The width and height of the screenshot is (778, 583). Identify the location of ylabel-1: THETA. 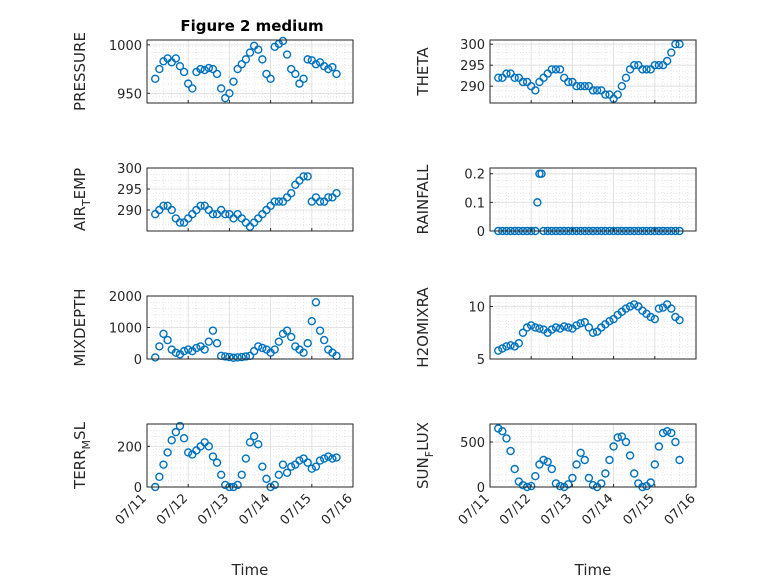
(423, 72).